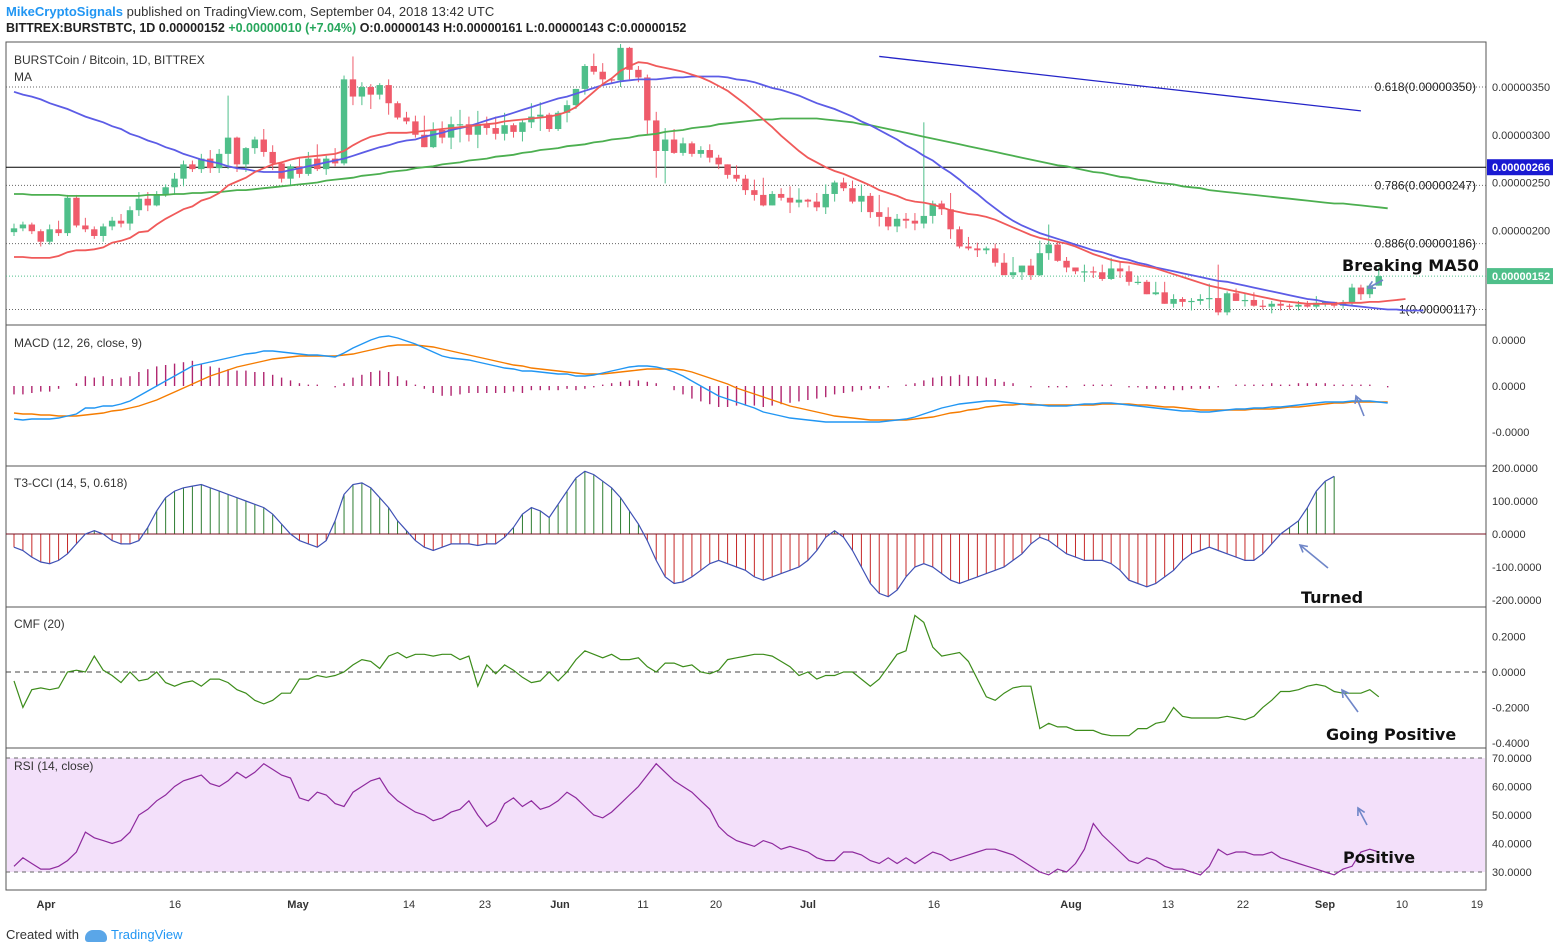 The height and width of the screenshot is (952, 1560). I want to click on price-tick-label: 0.00000350, so click(1521, 88).